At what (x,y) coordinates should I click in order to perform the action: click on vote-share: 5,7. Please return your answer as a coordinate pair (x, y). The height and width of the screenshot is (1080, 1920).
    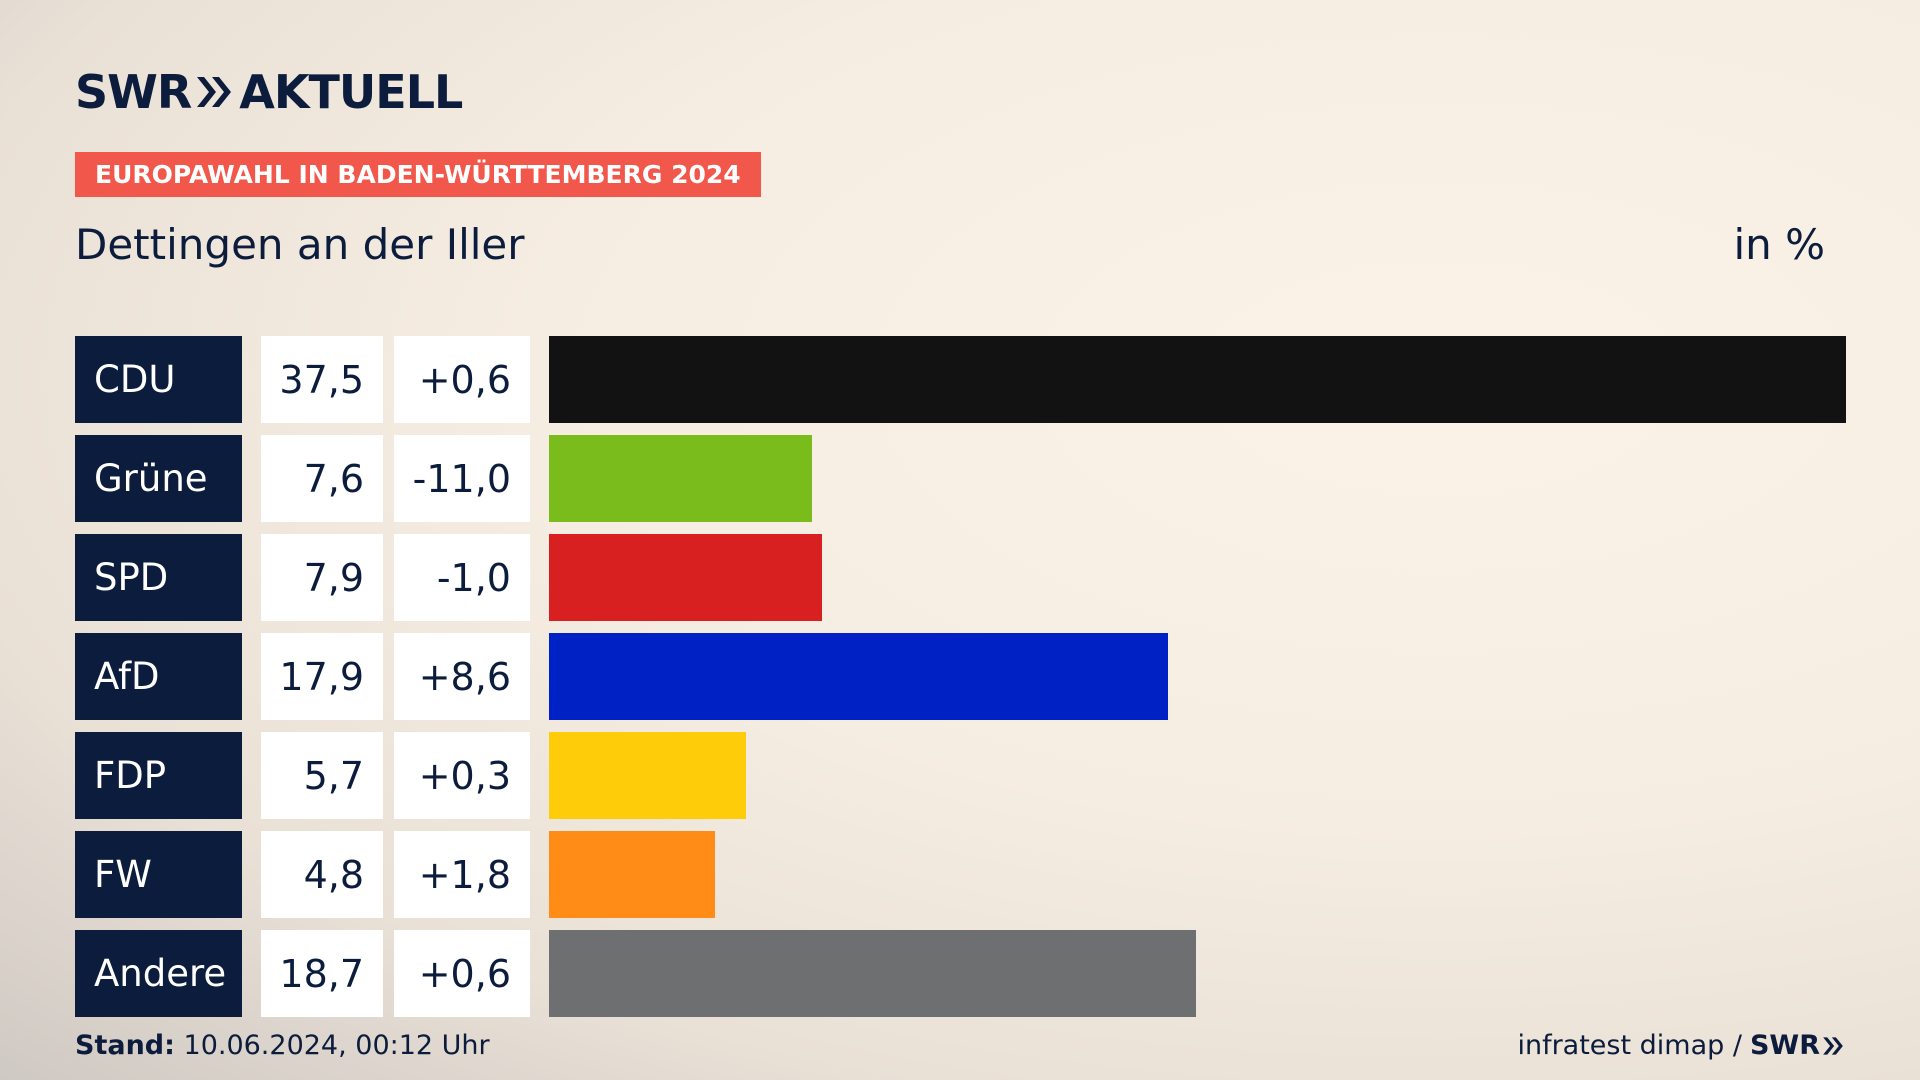
    Looking at the image, I should click on (322, 775).